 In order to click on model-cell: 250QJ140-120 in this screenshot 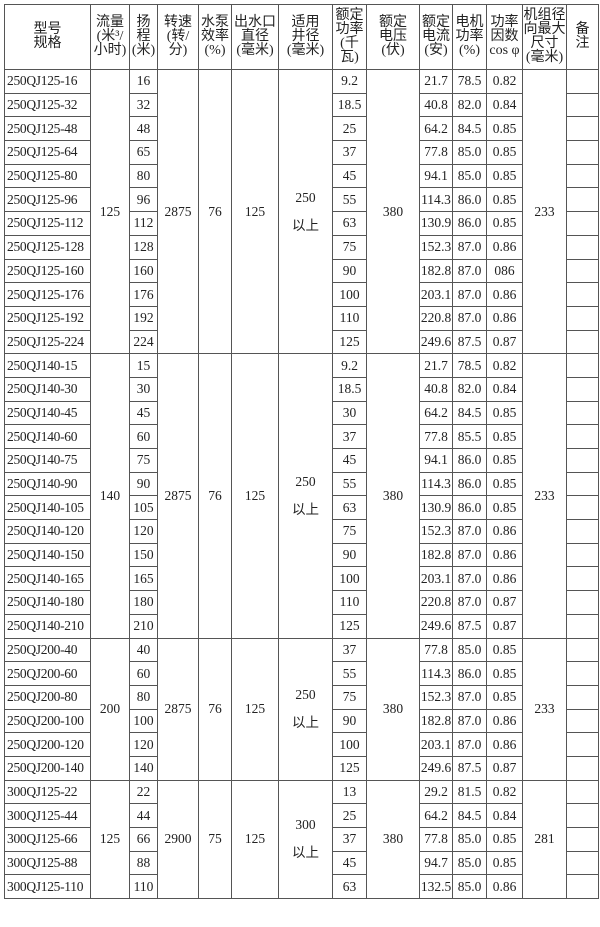, I will do `click(47, 531)`.